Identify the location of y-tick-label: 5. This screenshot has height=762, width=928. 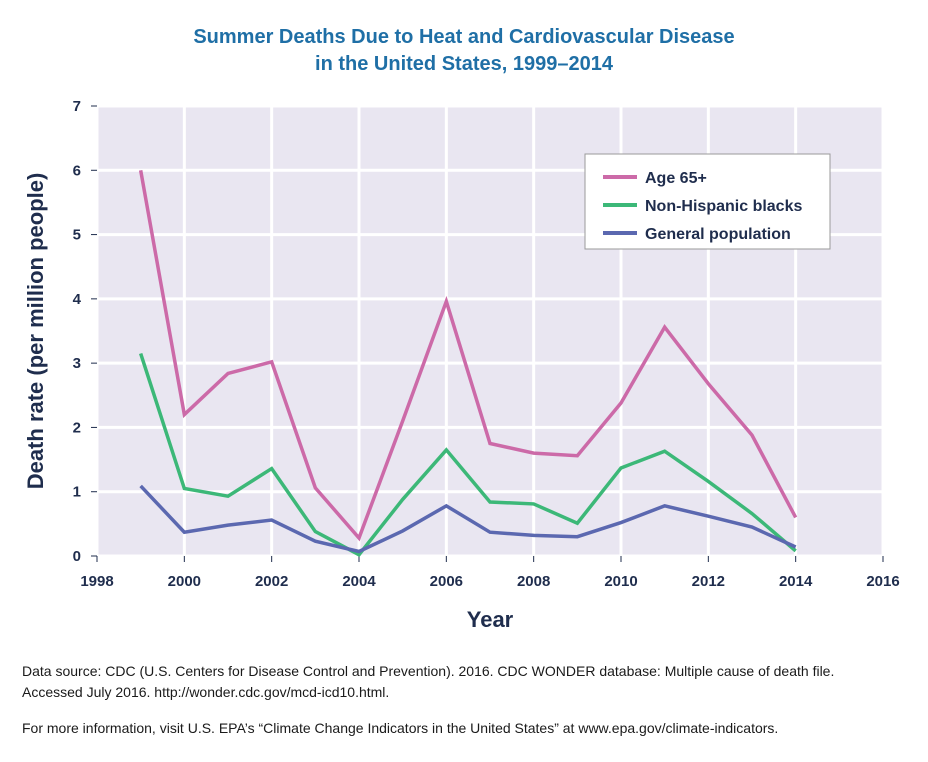
(77, 235).